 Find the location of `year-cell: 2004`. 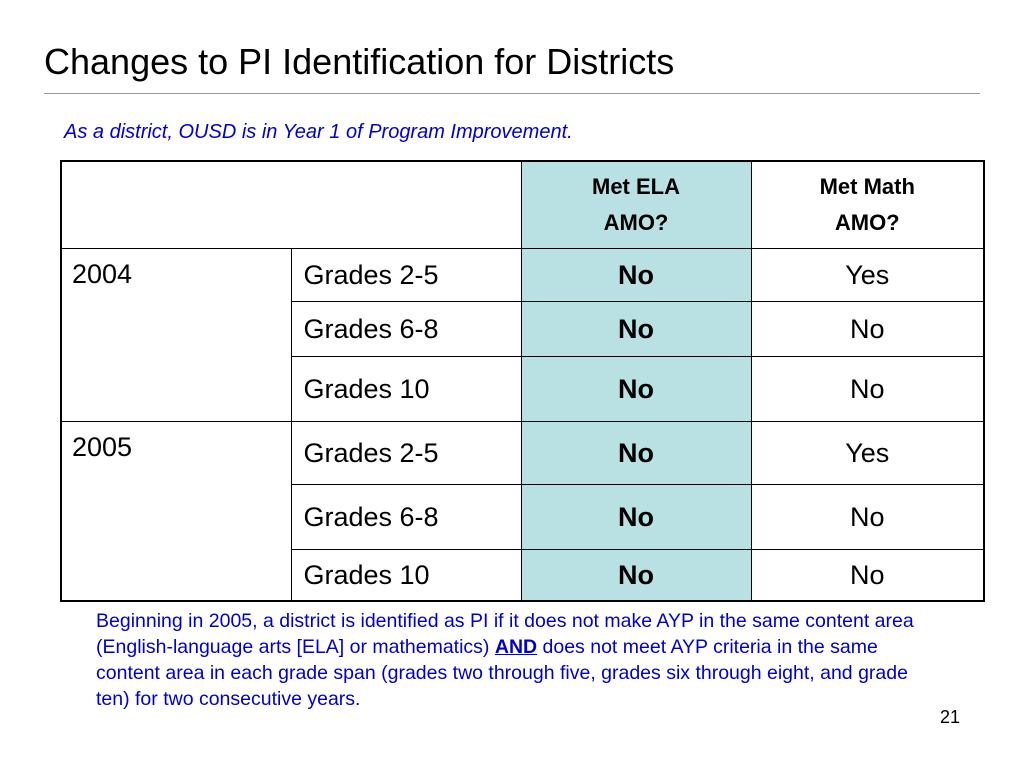

year-cell: 2004 is located at coordinates (176, 335).